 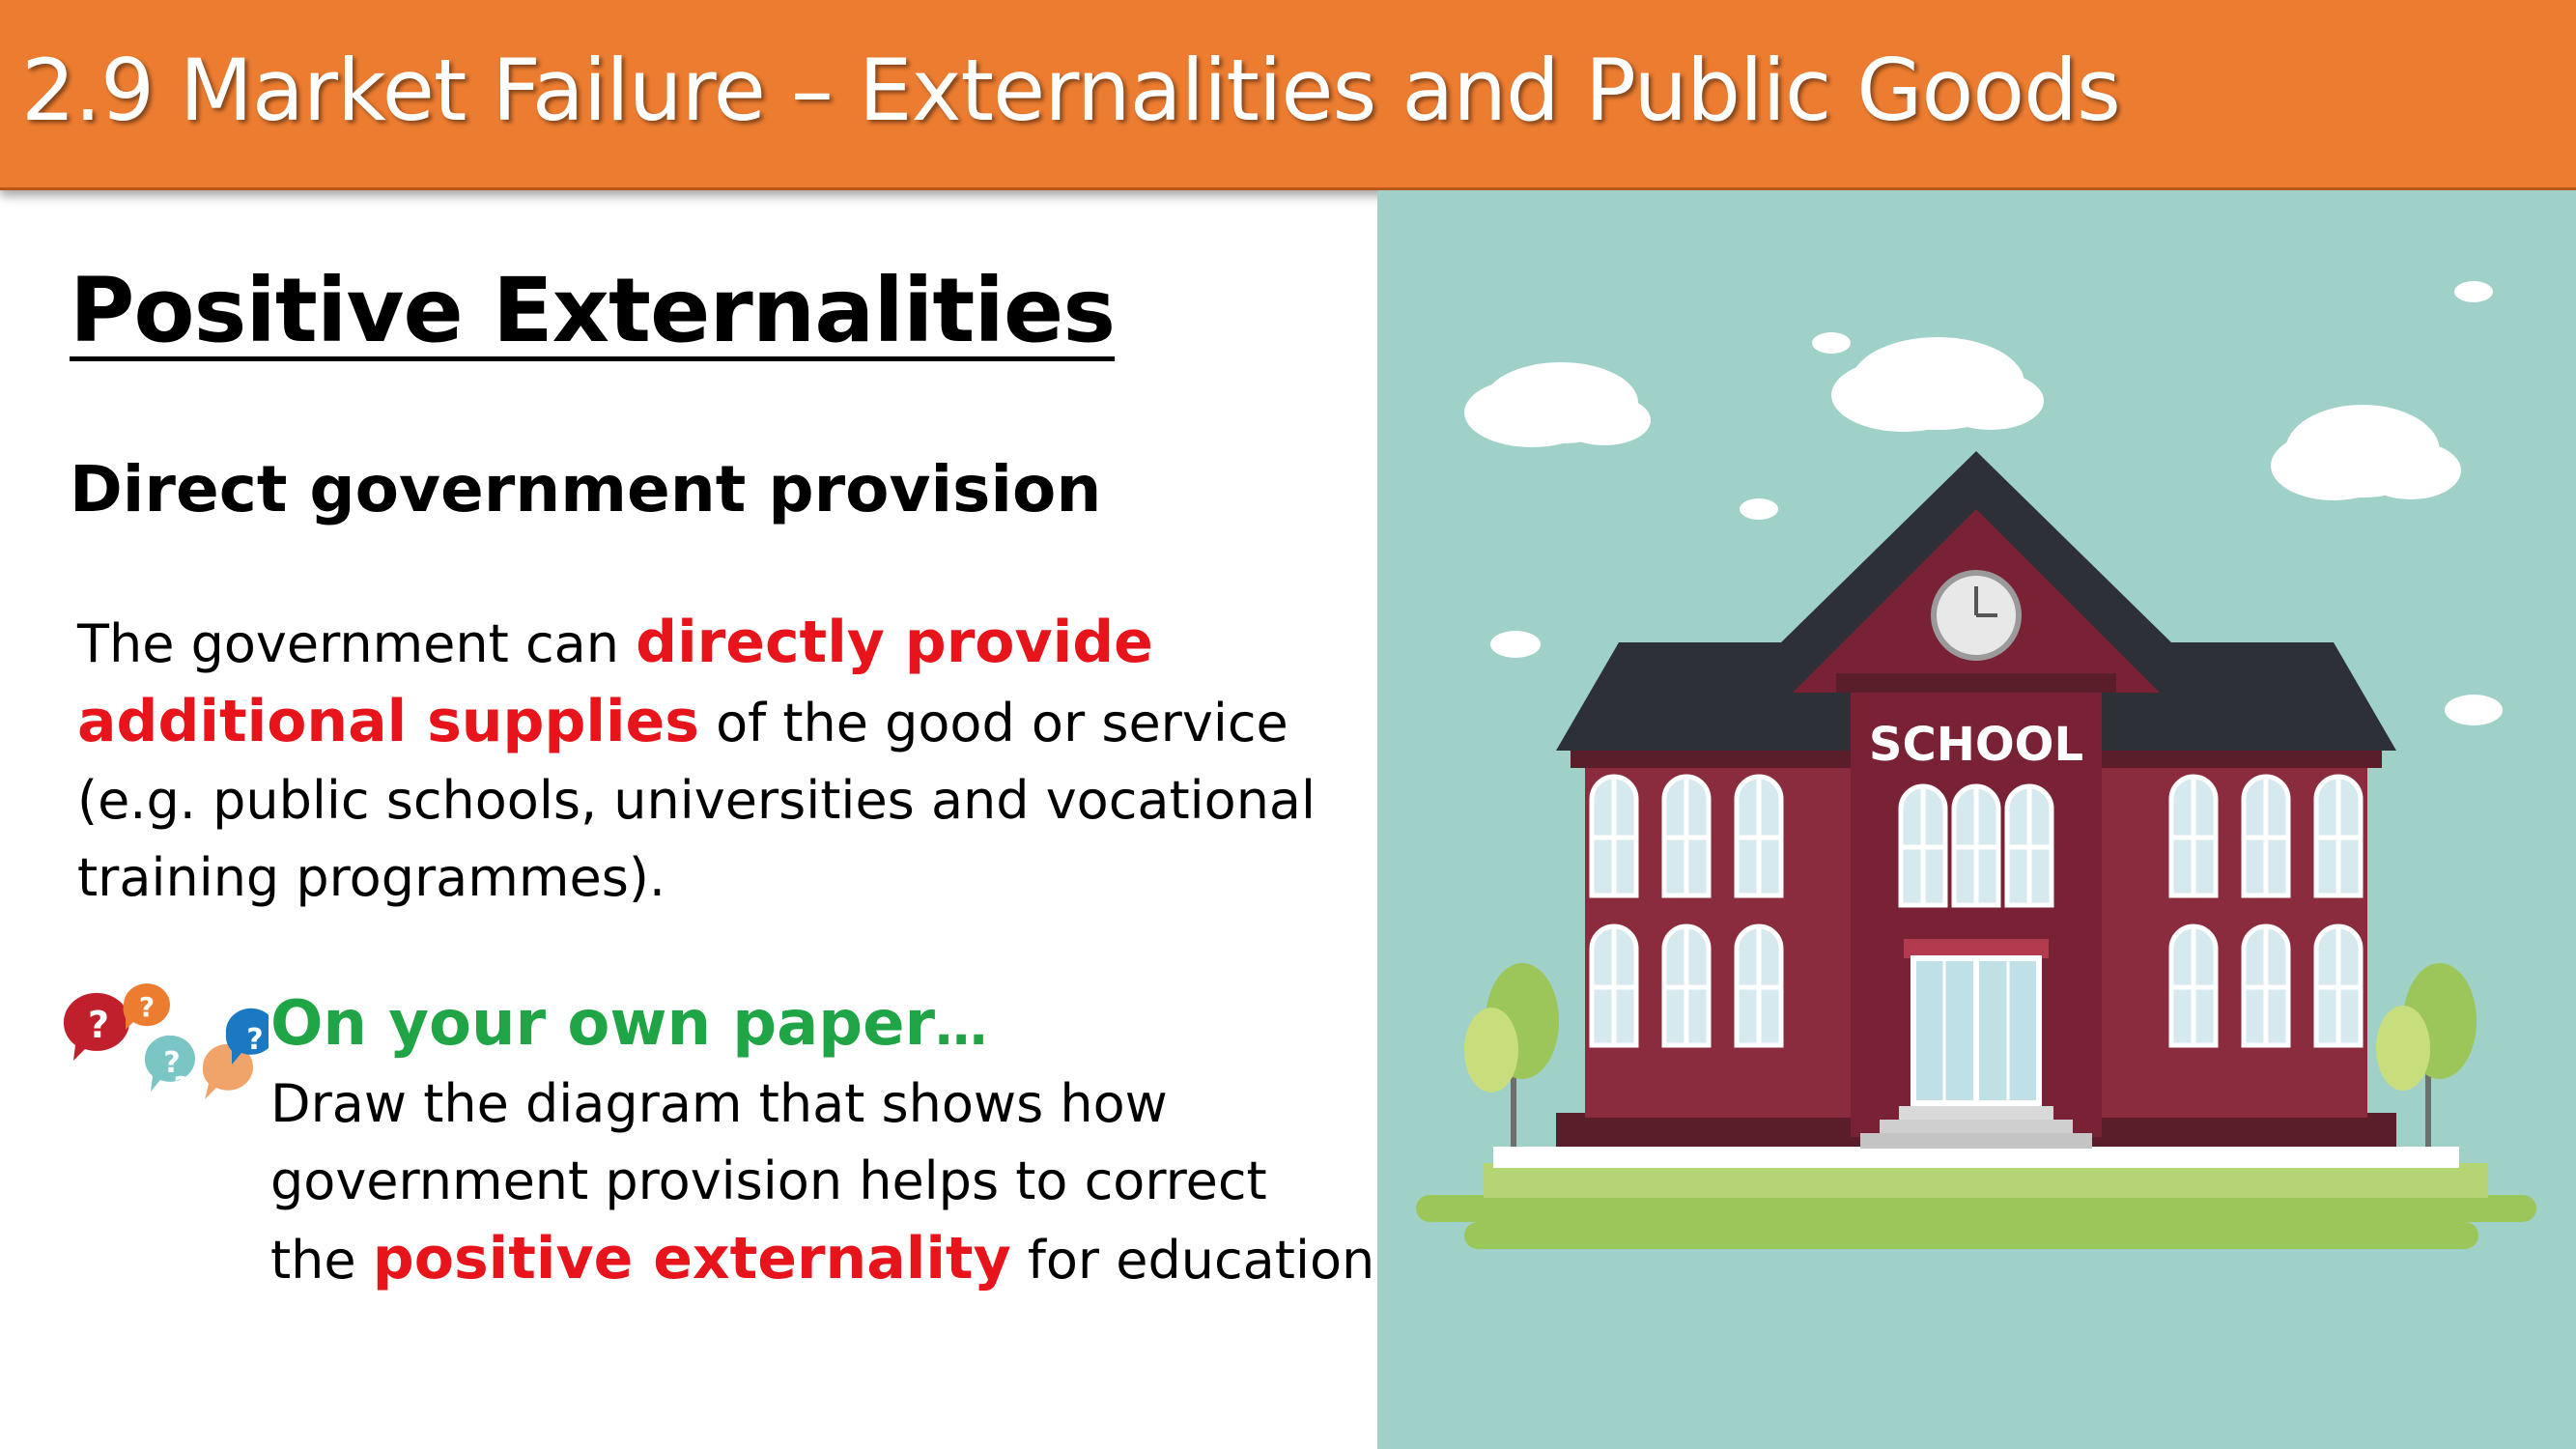 What do you see at coordinates (894, 642) in the screenshot?
I see `highlight-directly-provide: directly provide` at bounding box center [894, 642].